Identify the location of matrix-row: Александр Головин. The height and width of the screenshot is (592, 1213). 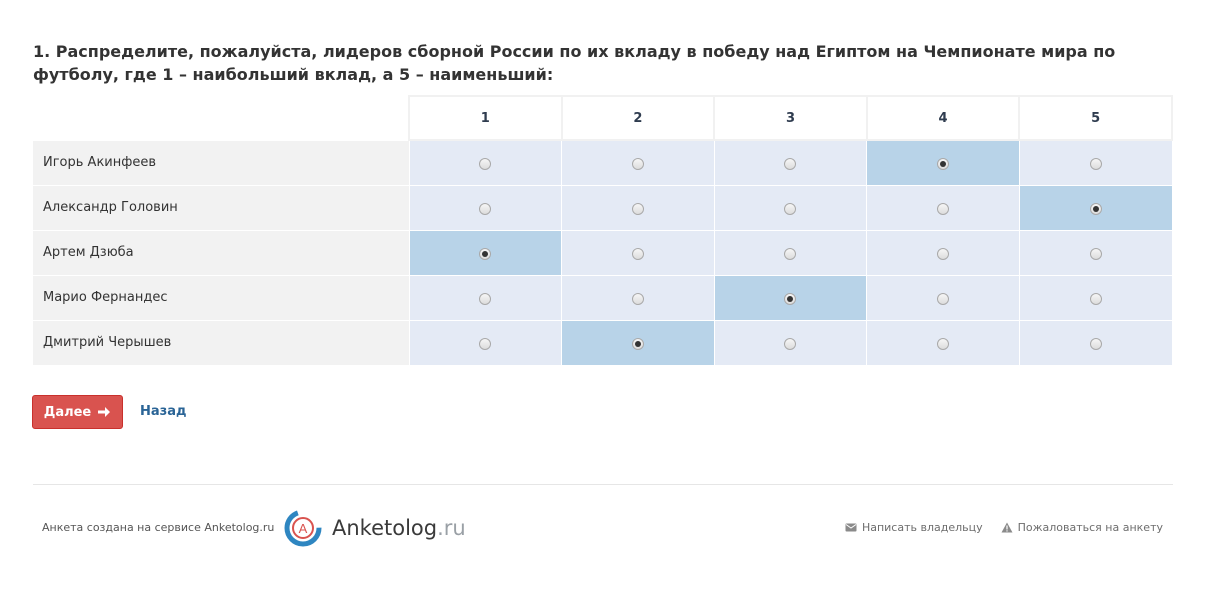
(602, 207).